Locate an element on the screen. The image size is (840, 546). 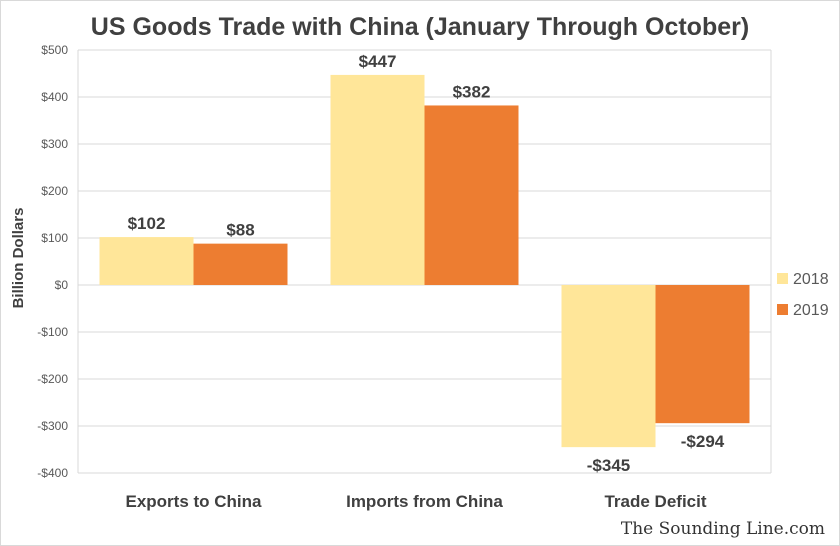
data-label: $382 is located at coordinates (472, 91).